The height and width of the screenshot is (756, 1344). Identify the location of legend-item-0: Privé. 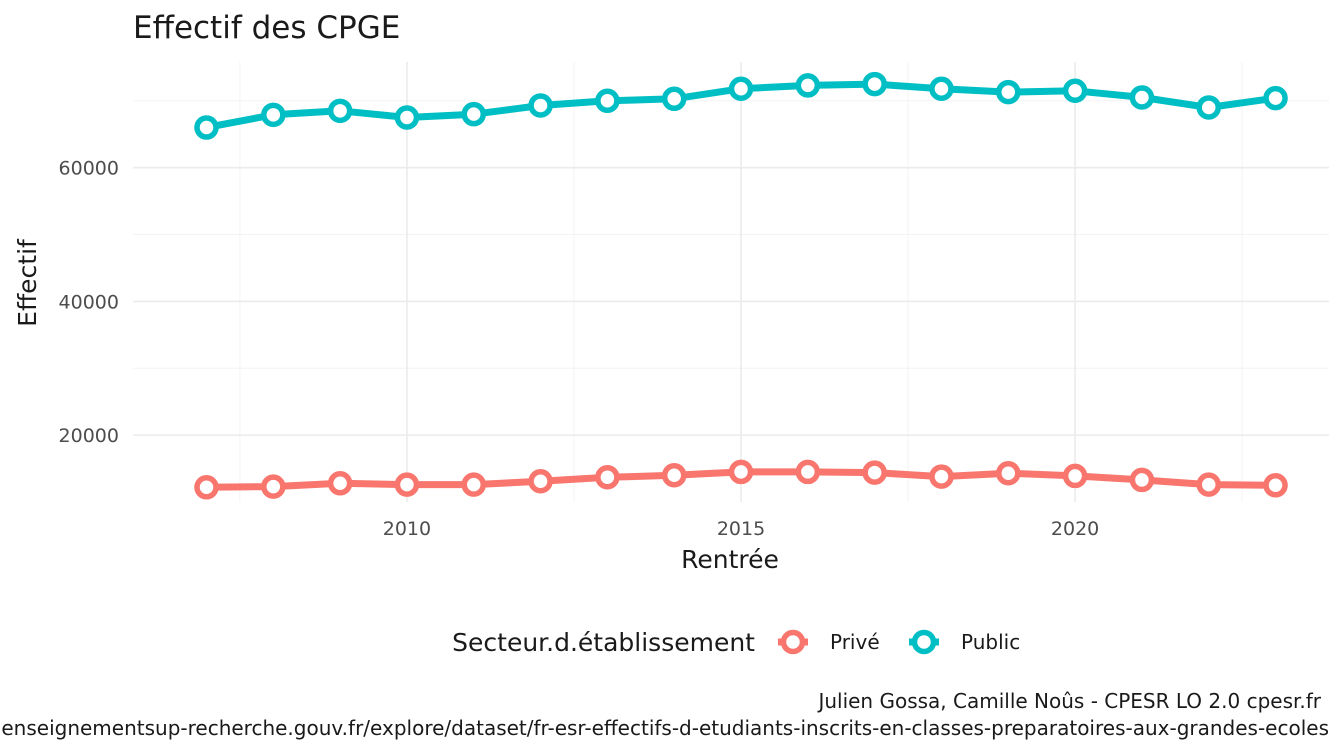
(829, 642).